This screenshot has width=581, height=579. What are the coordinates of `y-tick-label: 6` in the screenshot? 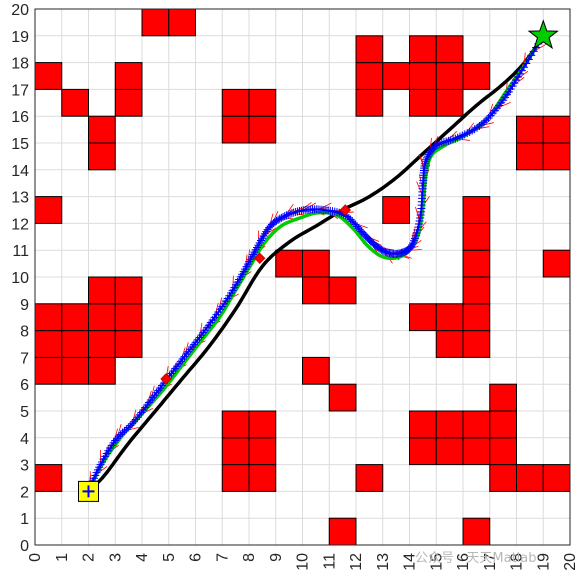 It's located at (24, 385).